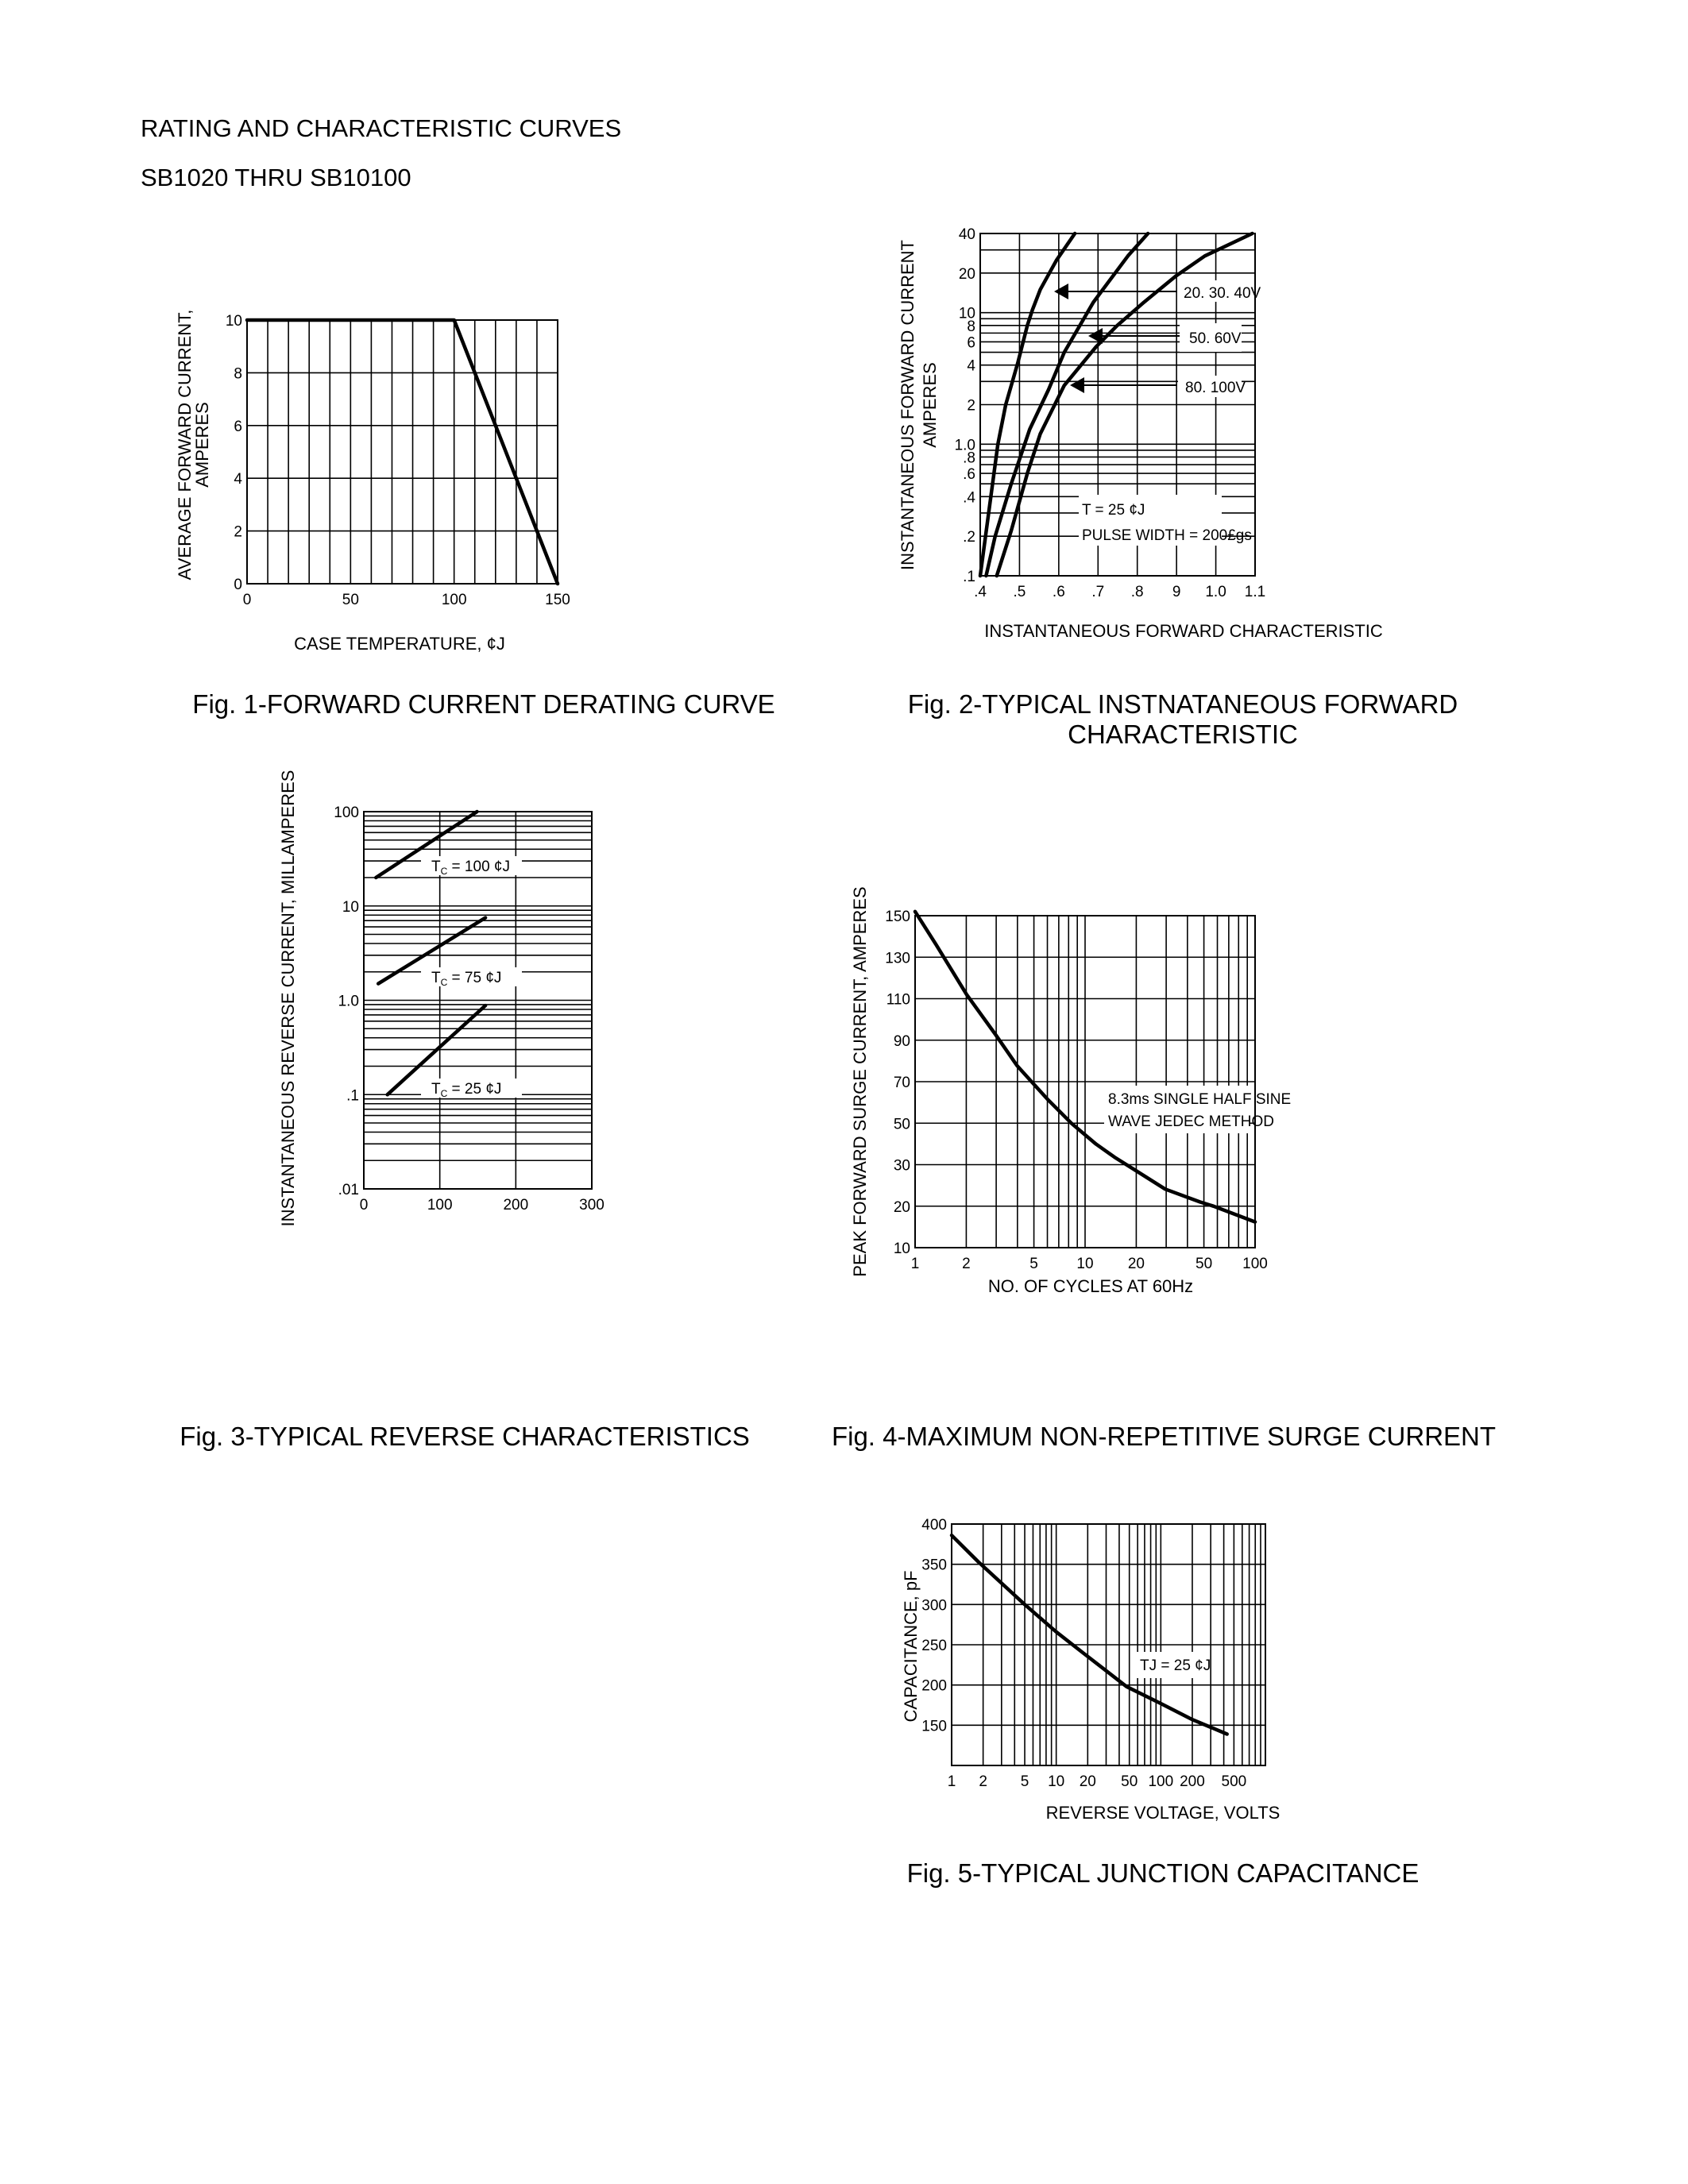  I want to click on x-tick-label: 9, so click(1177, 592).